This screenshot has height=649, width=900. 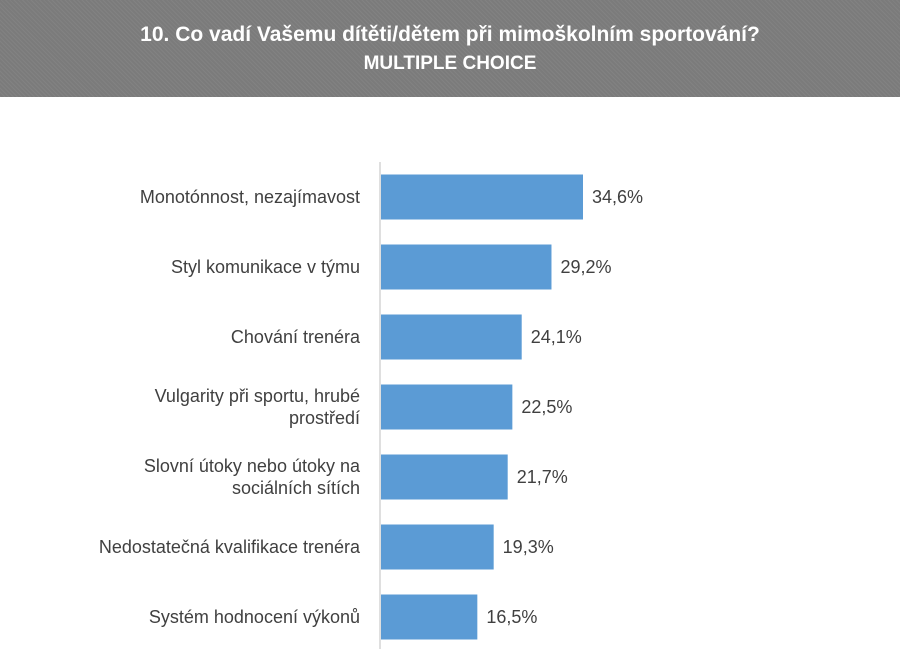 I want to click on category-label: Vulgarity při sportu, hrubé prostředí, so click(x=257, y=407).